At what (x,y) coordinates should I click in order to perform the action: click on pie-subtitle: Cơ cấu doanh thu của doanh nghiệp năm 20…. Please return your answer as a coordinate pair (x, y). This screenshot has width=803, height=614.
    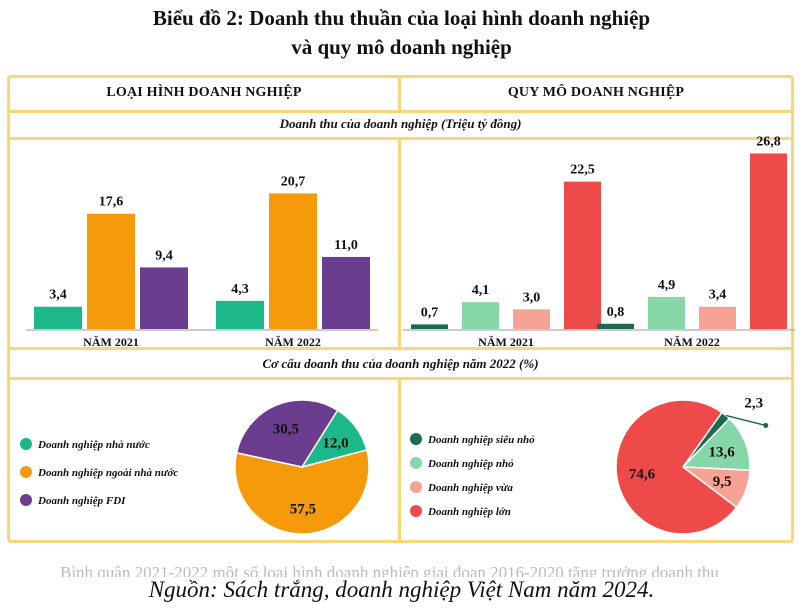
    Looking at the image, I should click on (400, 363).